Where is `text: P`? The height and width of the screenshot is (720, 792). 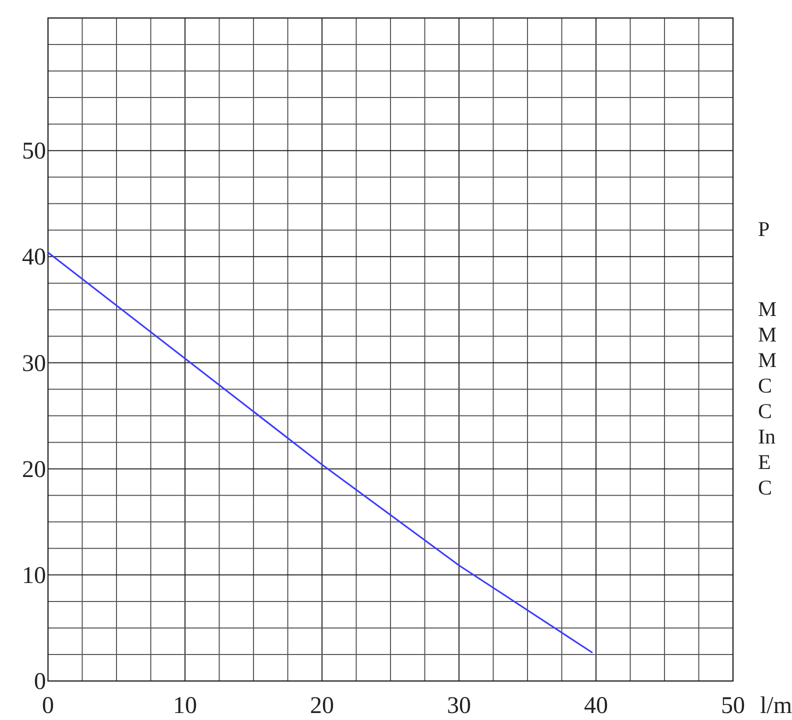
text: P is located at coordinates (764, 229).